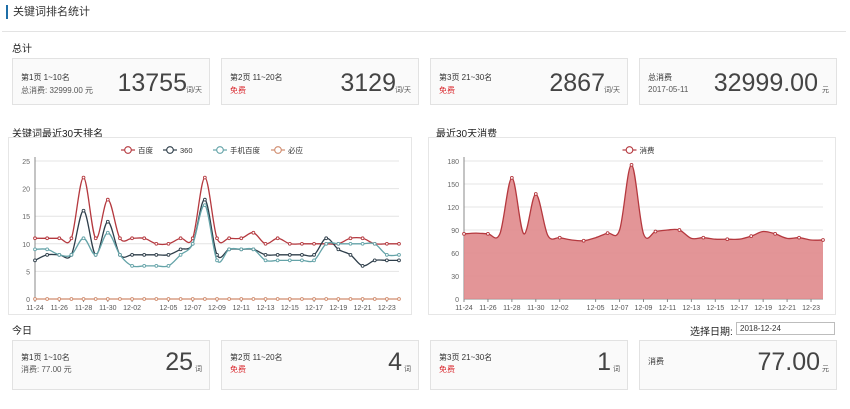 This screenshot has width=850, height=409. I want to click on x-tick-label: 11-30, so click(107, 308).